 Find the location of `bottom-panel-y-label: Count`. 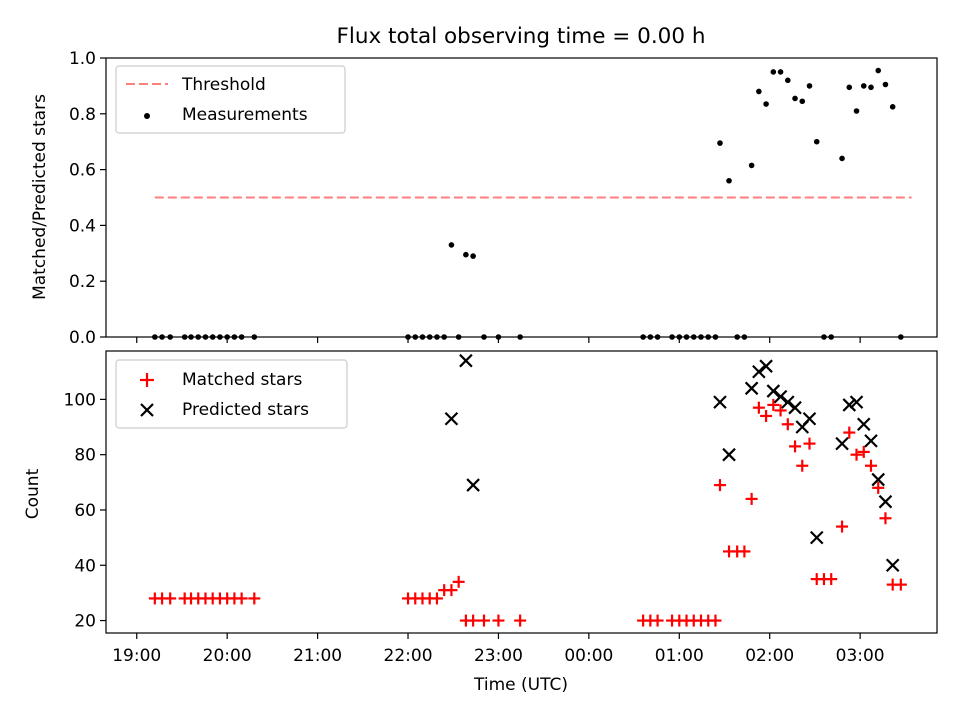

bottom-panel-y-label: Count is located at coordinates (33, 493).